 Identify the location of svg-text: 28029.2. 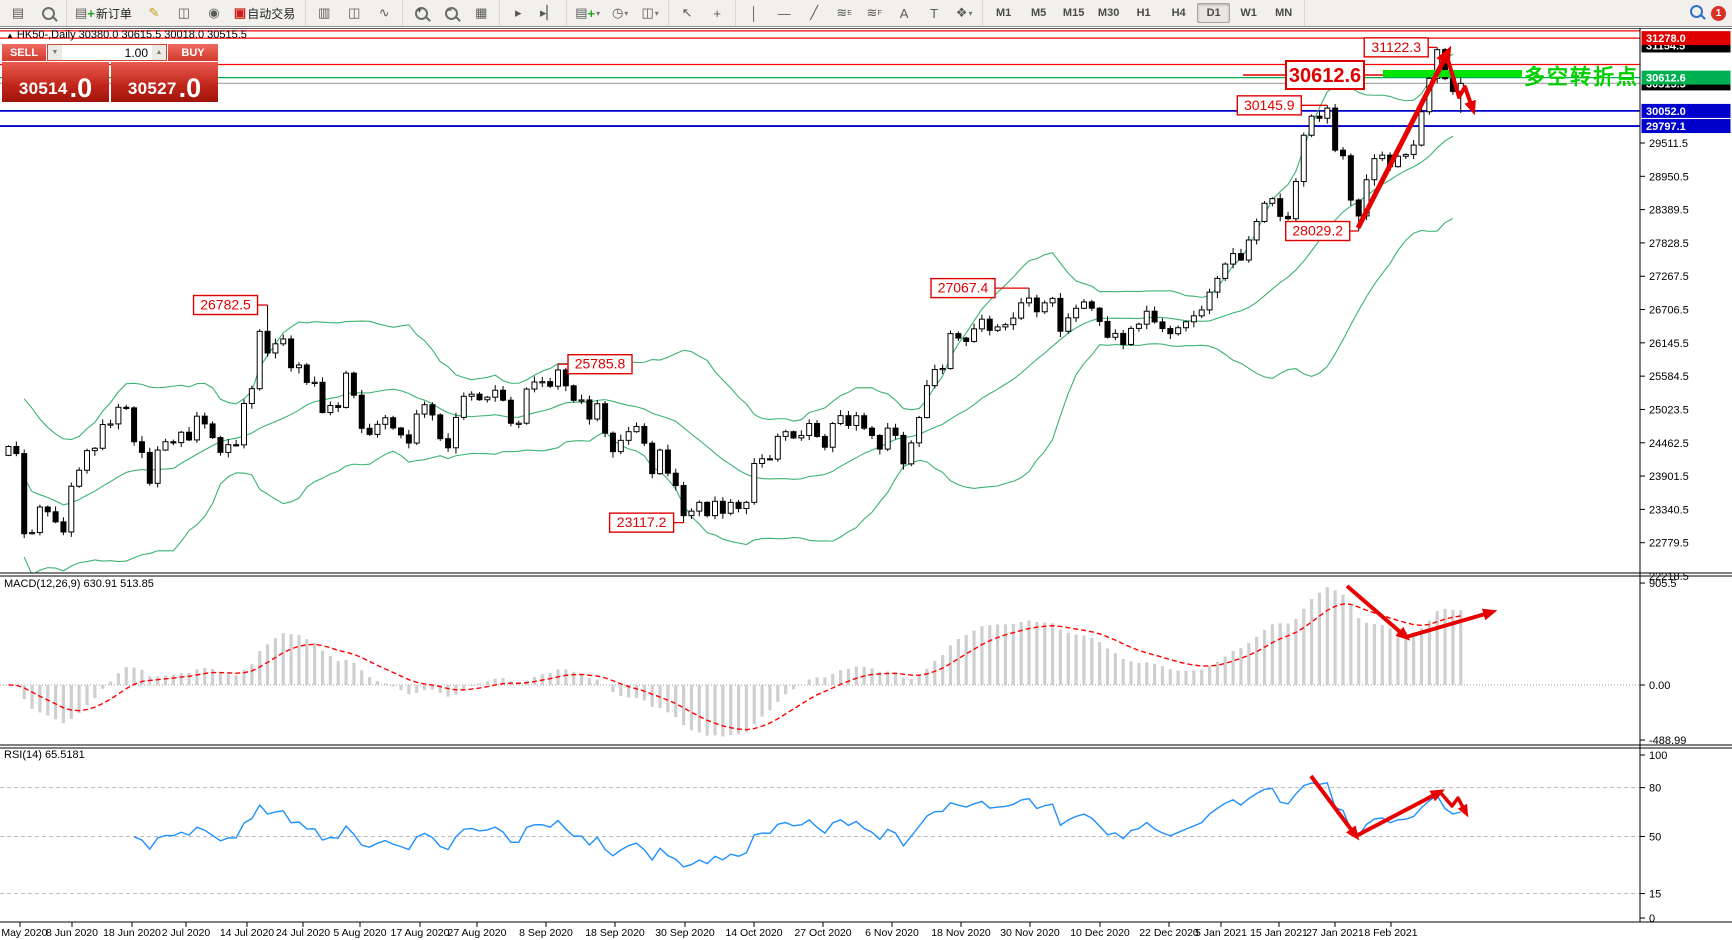
(1317, 231).